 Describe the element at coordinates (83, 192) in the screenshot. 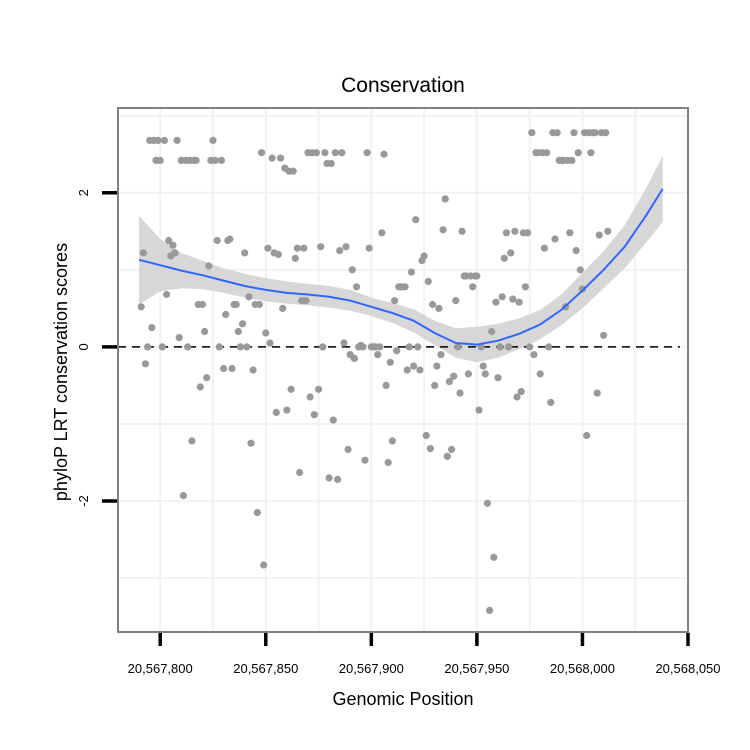

I see `y-tick-label: 2` at that location.